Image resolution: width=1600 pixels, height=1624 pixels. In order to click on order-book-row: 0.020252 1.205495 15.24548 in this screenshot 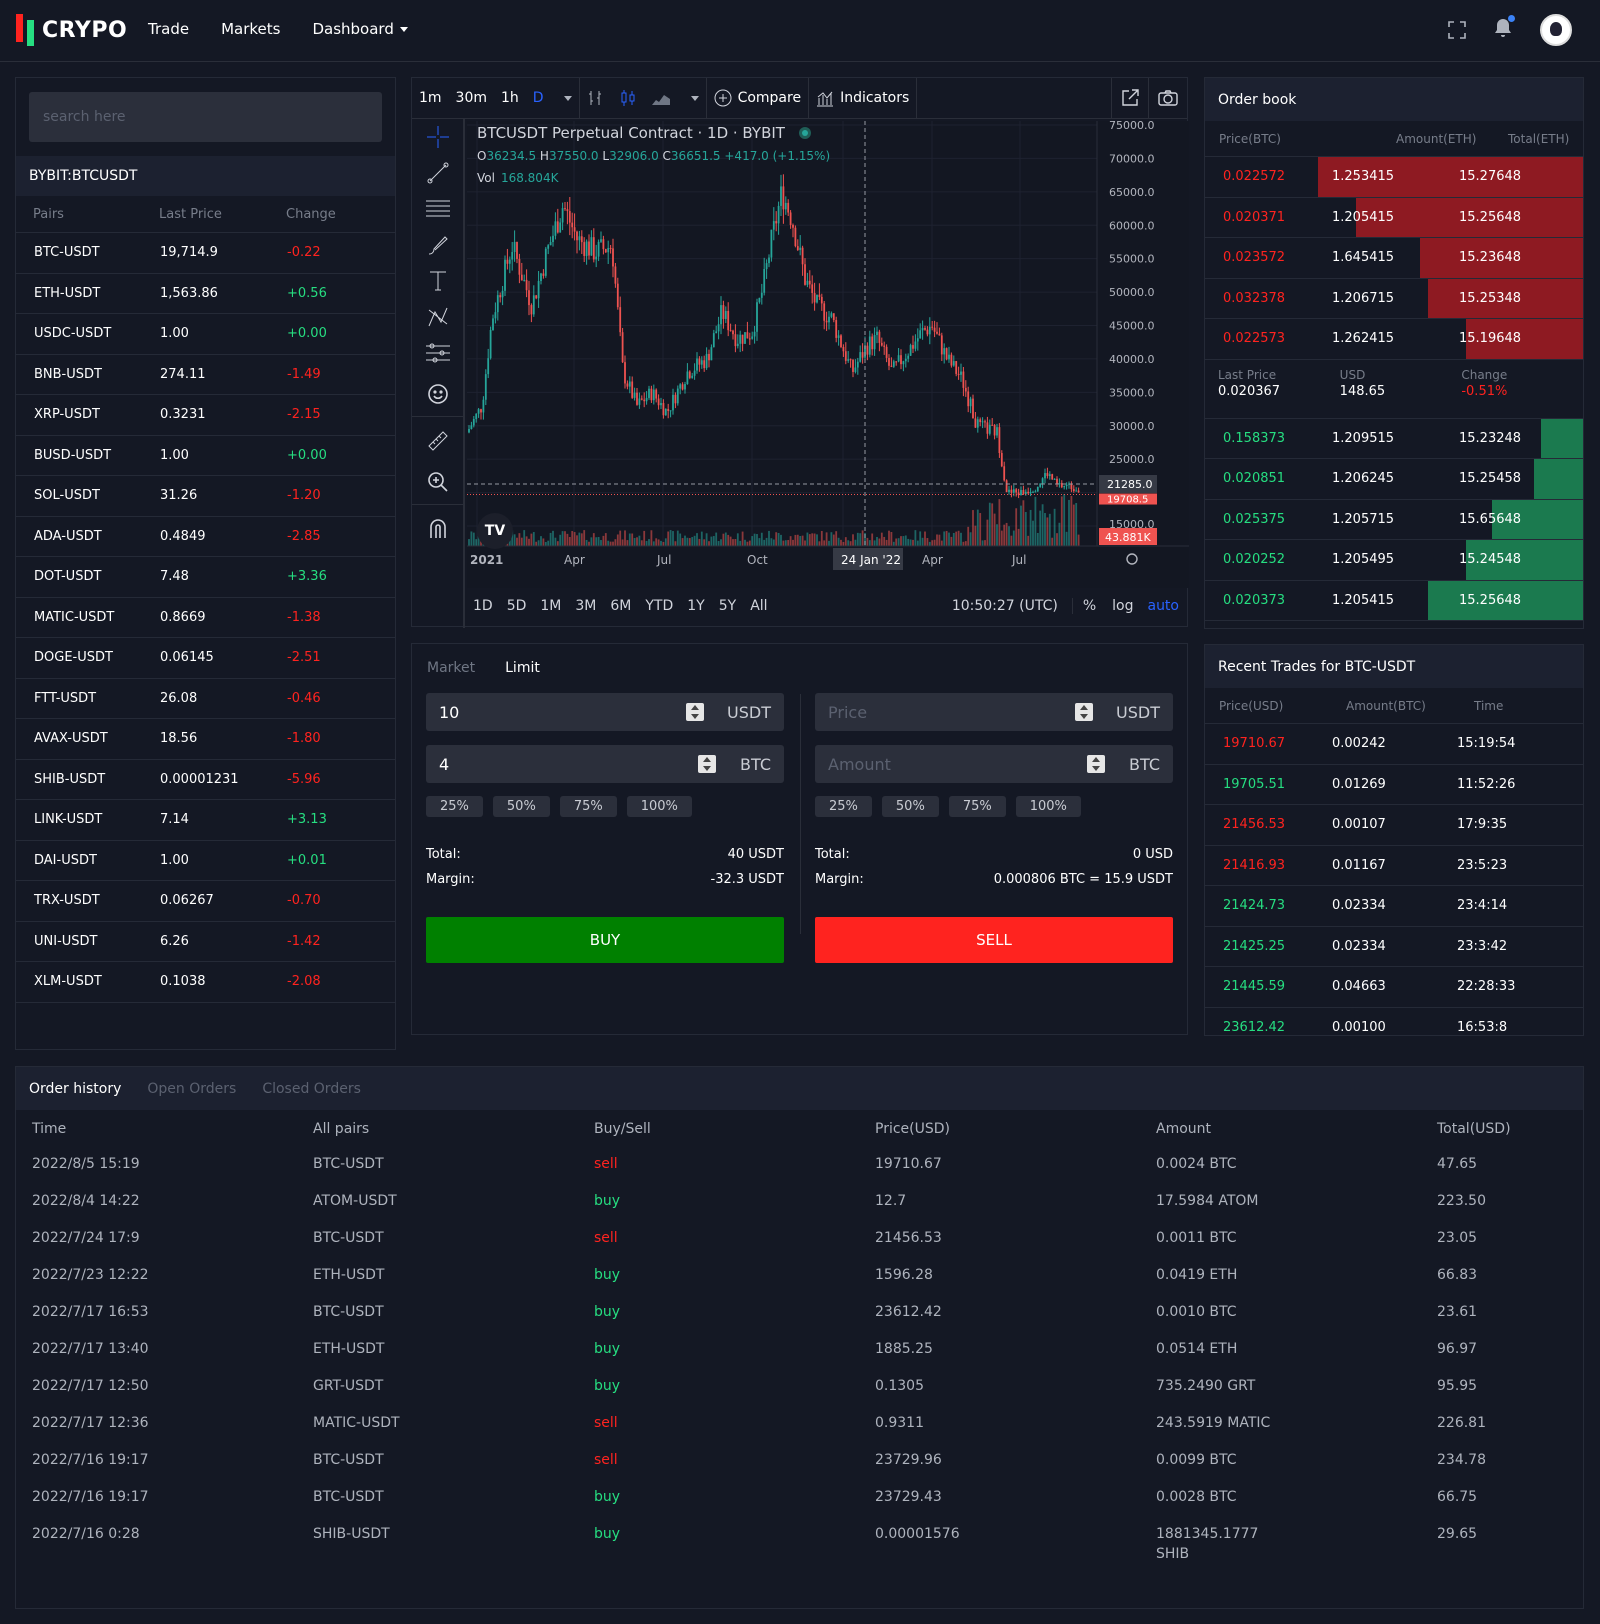, I will do `click(1394, 560)`.